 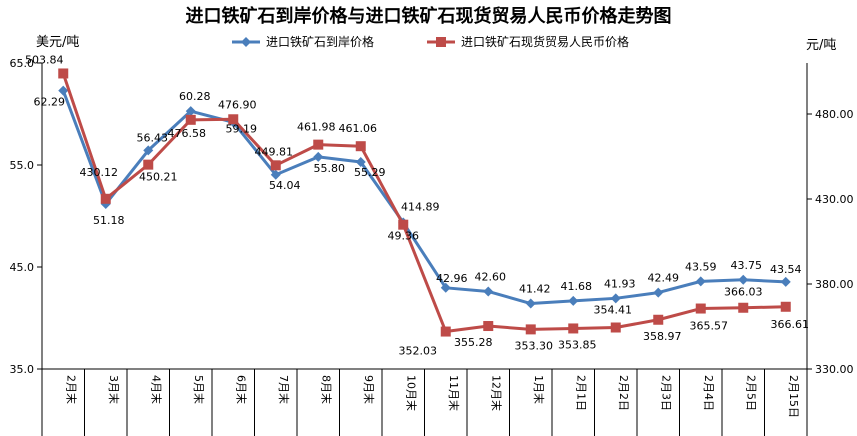 What do you see at coordinates (665, 393) in the screenshot?
I see `x-tick-label: 2月3日` at bounding box center [665, 393].